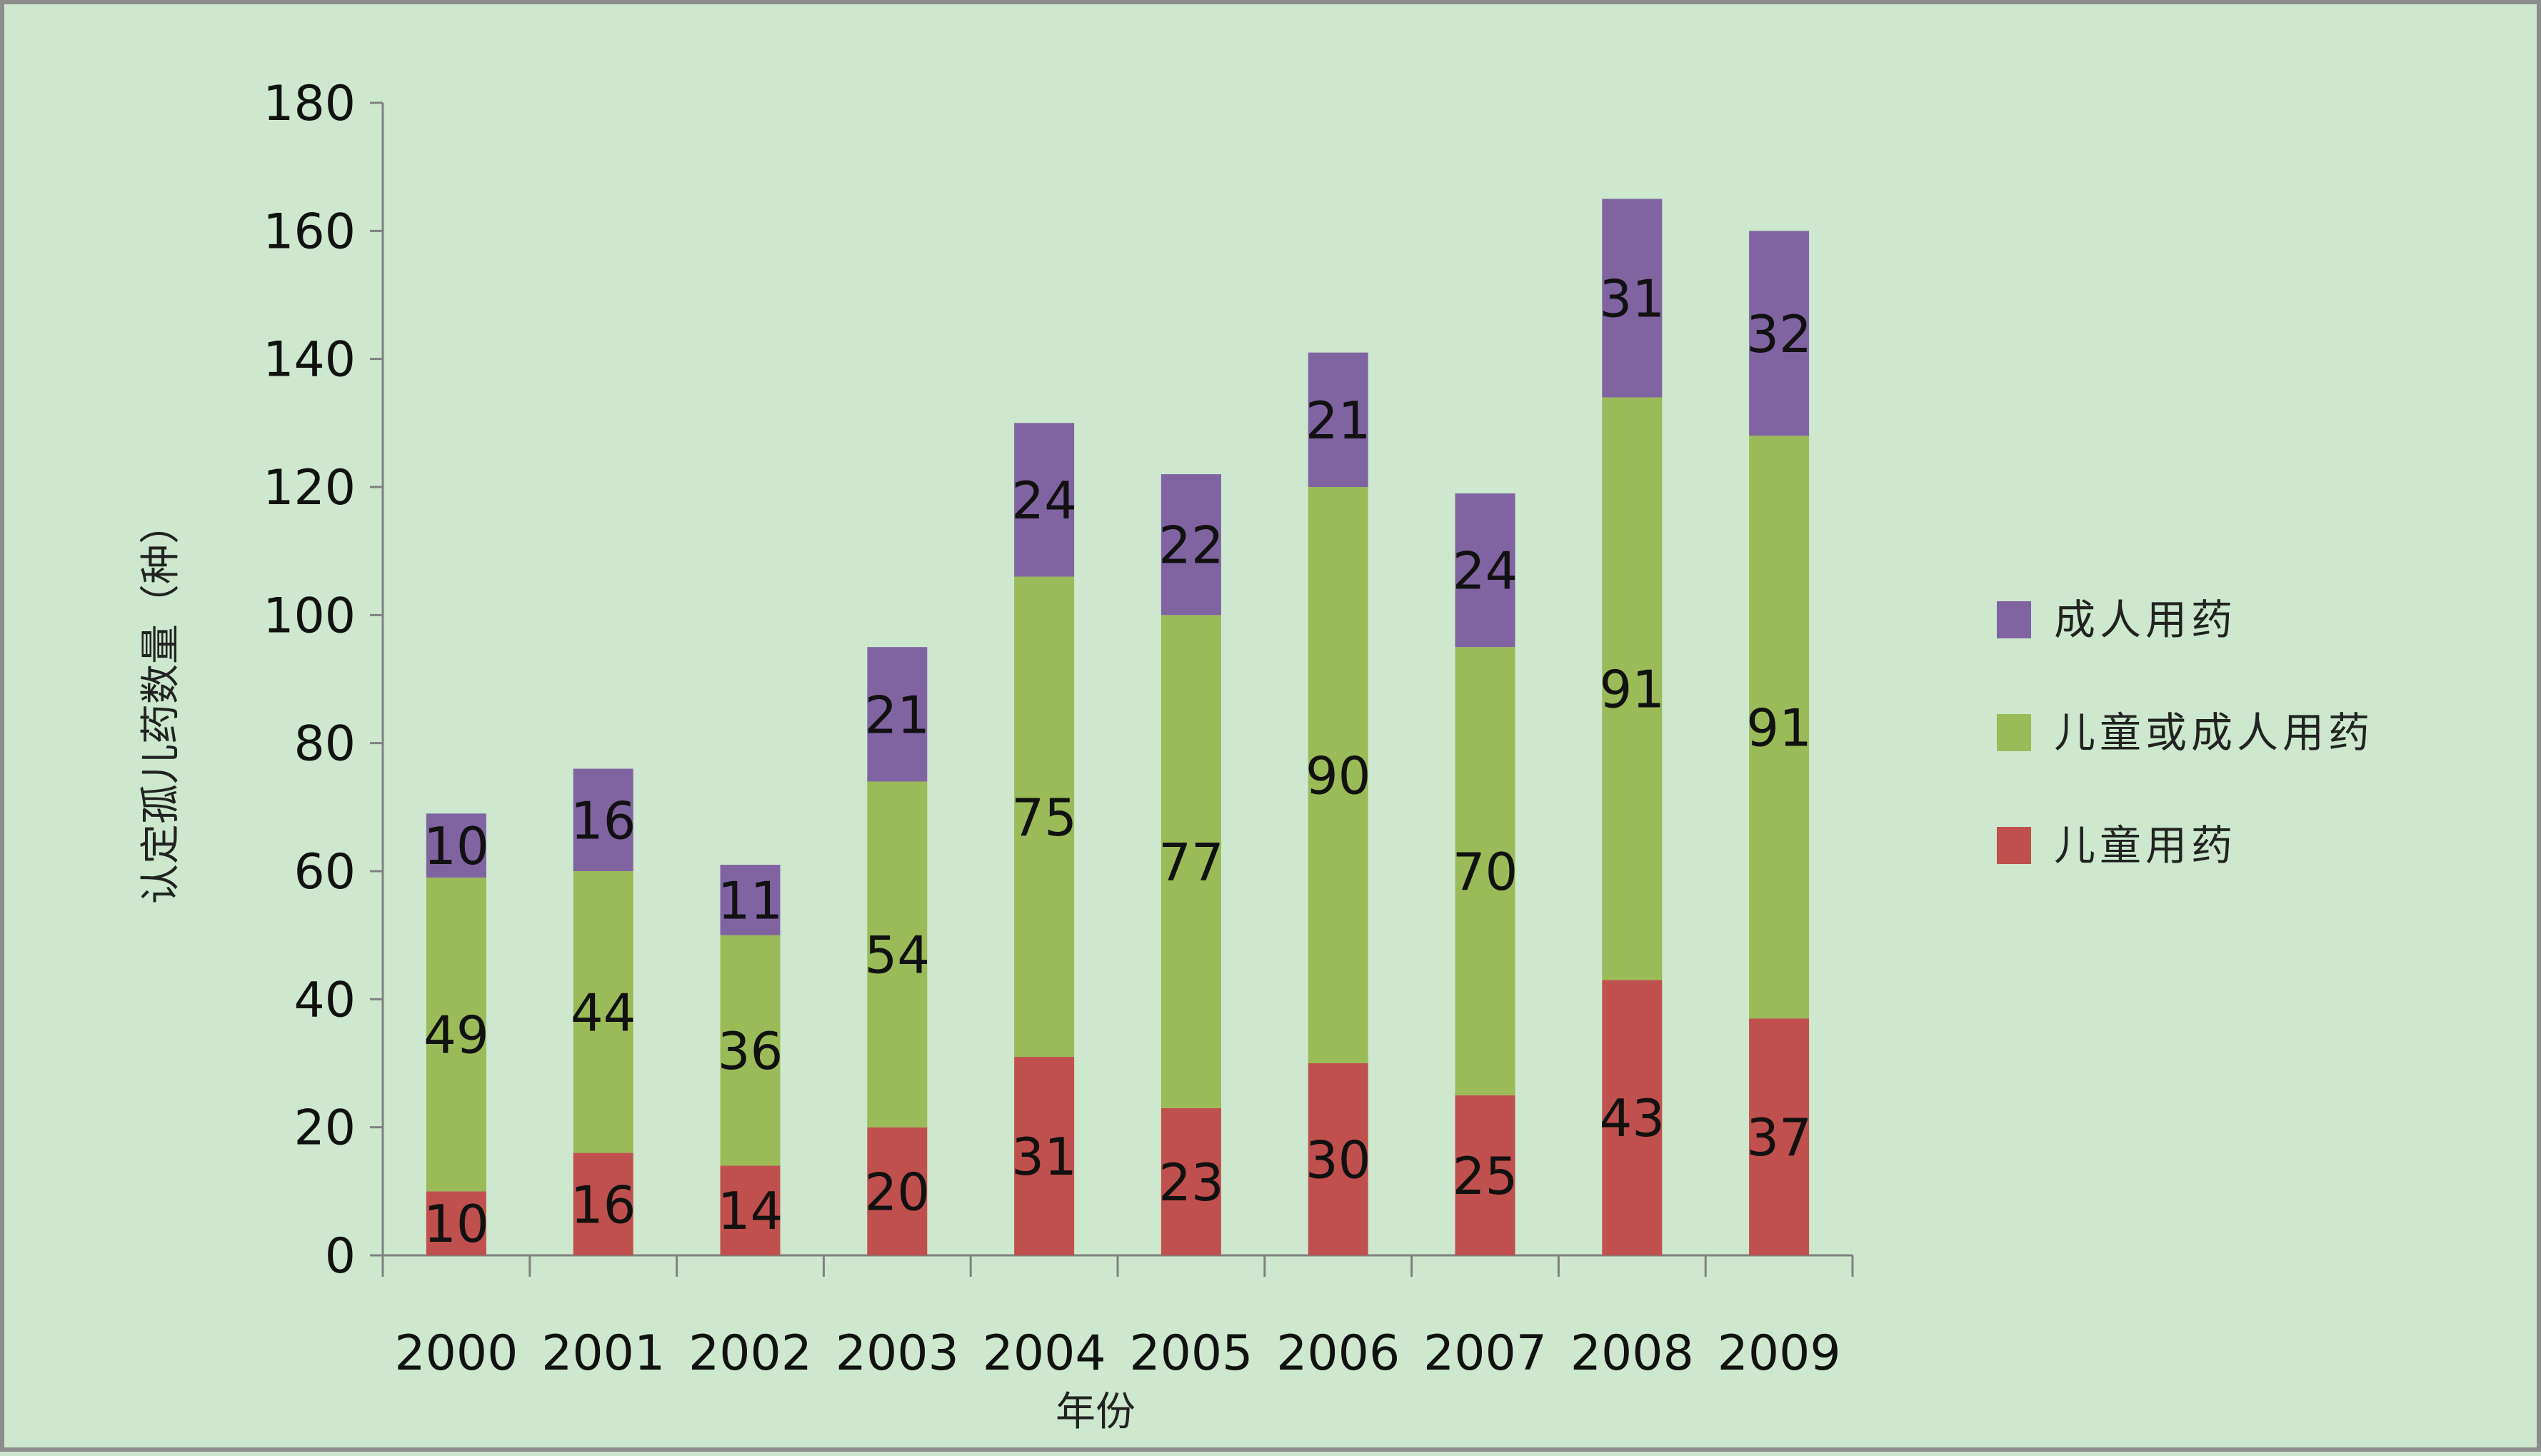 The width and height of the screenshot is (2541, 1456). Describe the element at coordinates (309, 616) in the screenshot. I see `y-tick-label: 100` at that location.